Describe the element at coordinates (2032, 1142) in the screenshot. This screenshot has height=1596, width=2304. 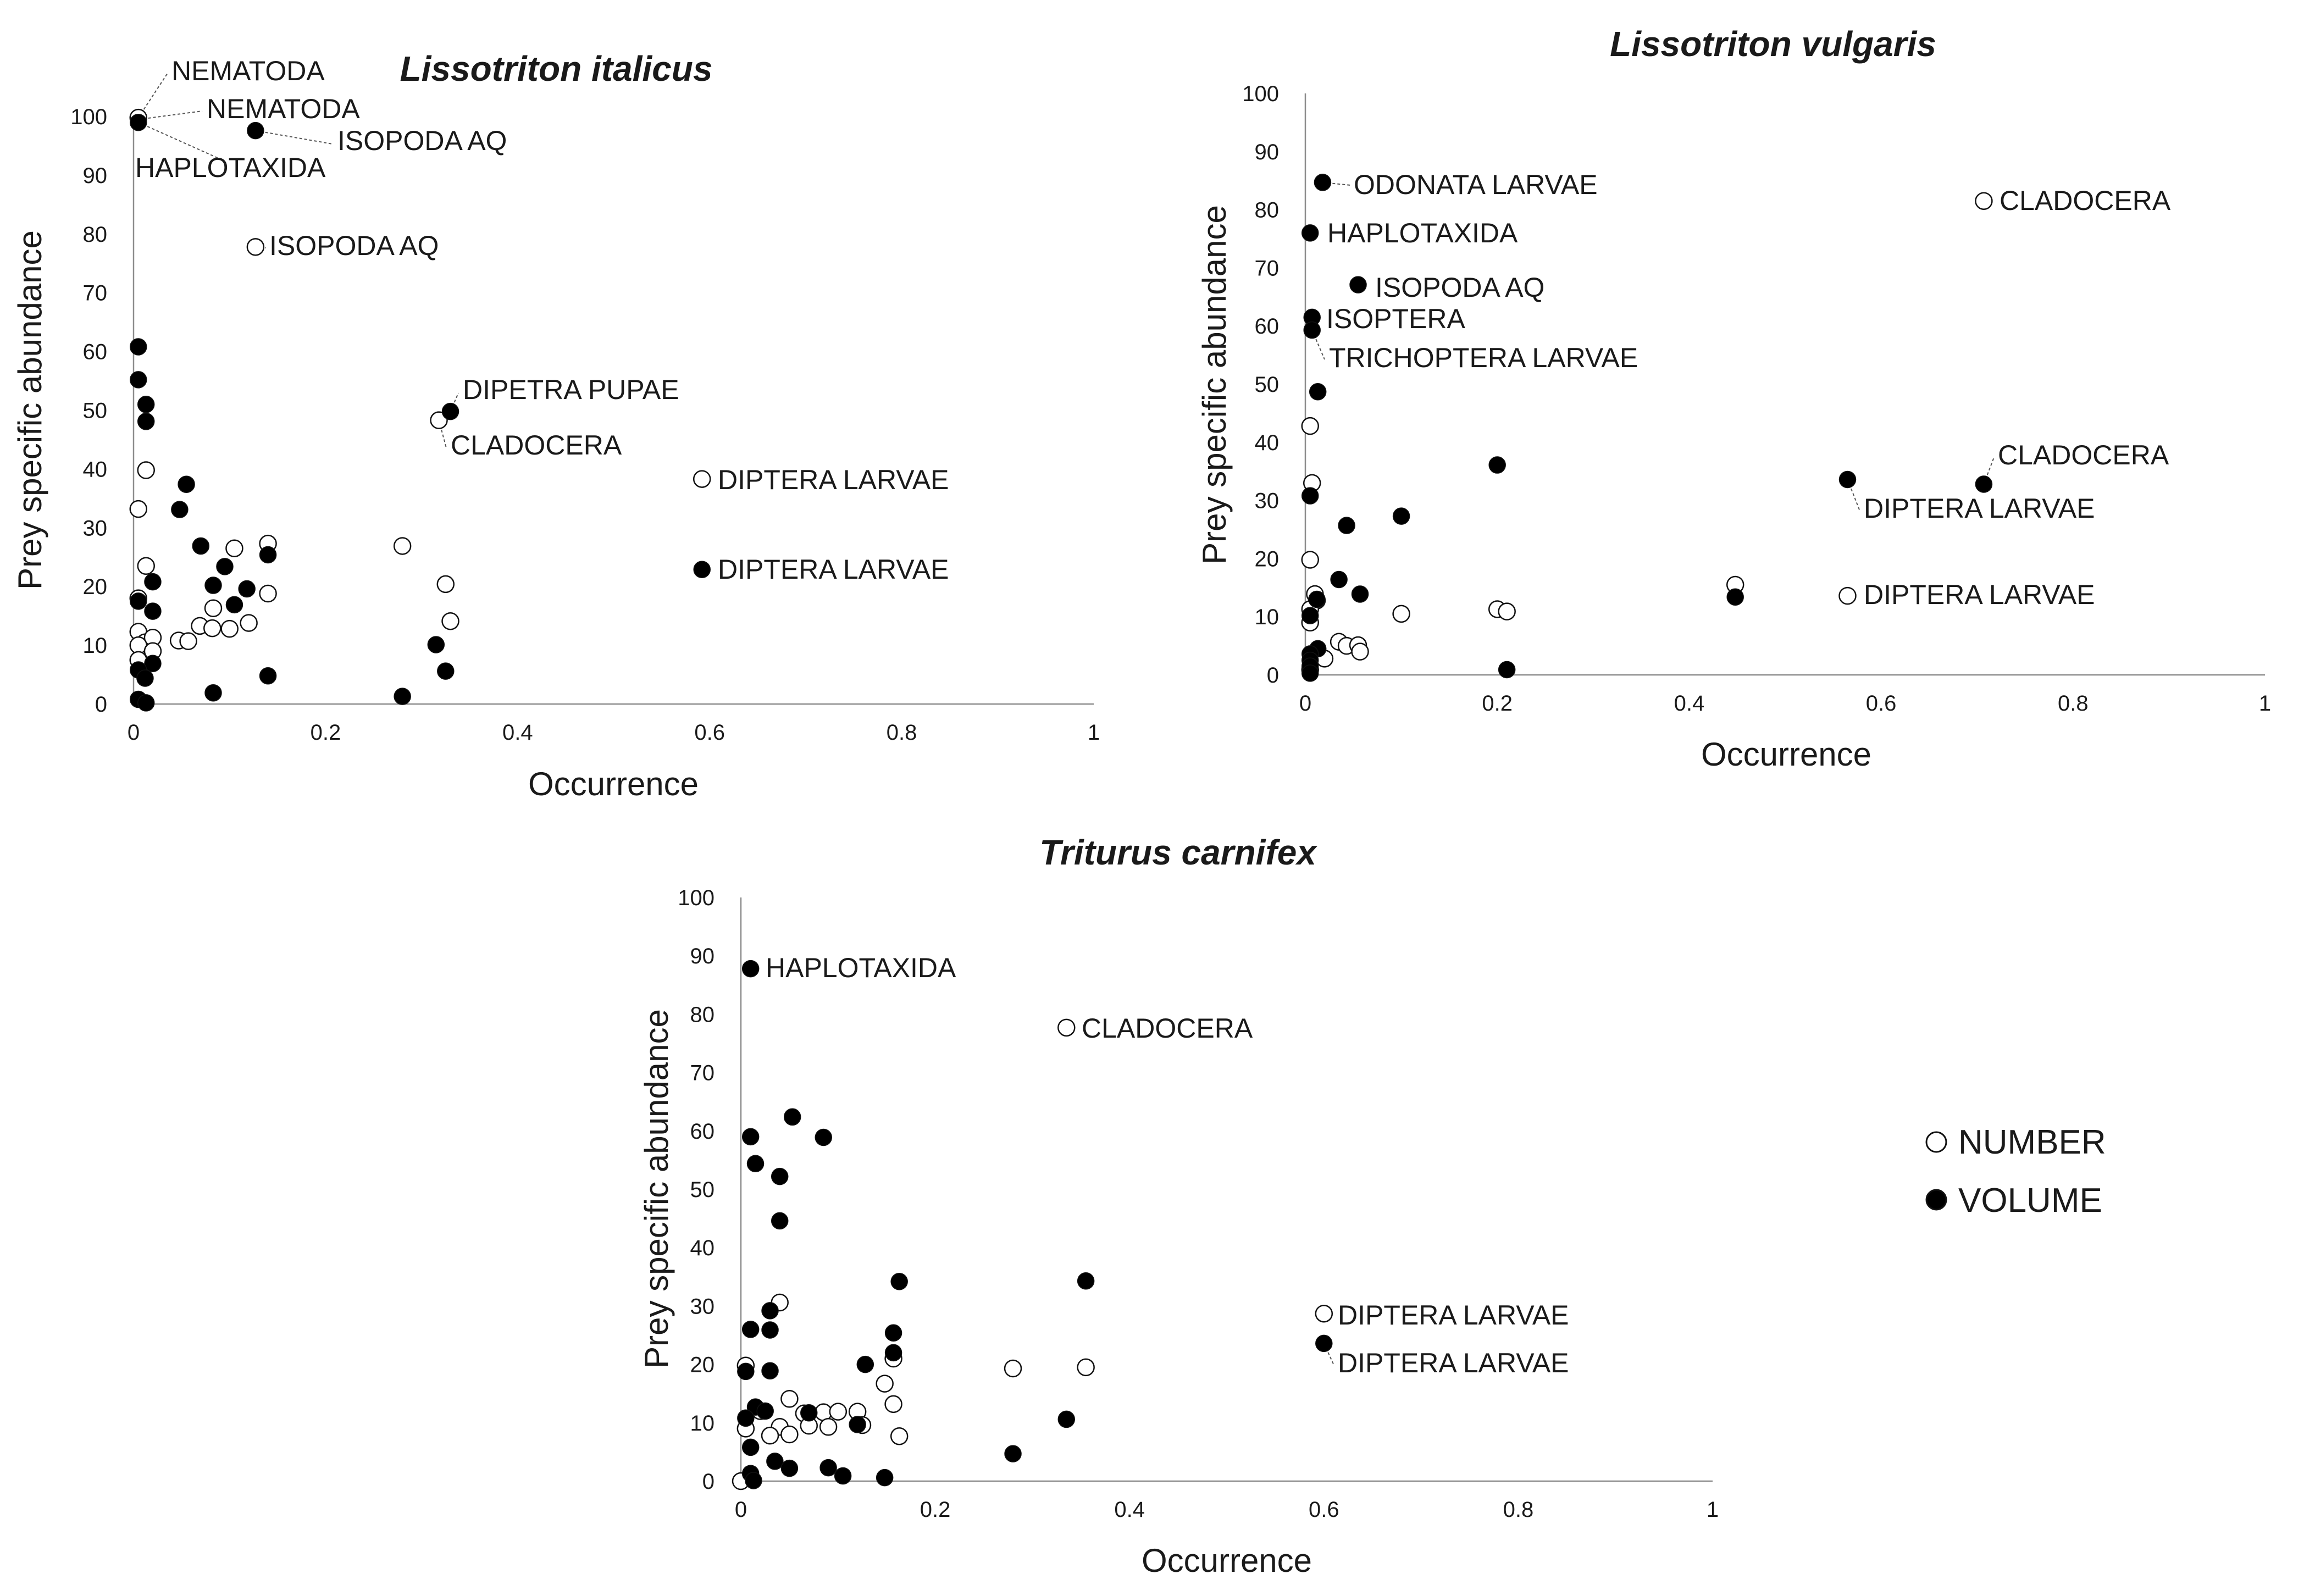
I see `legend-label: NUMBER` at that location.